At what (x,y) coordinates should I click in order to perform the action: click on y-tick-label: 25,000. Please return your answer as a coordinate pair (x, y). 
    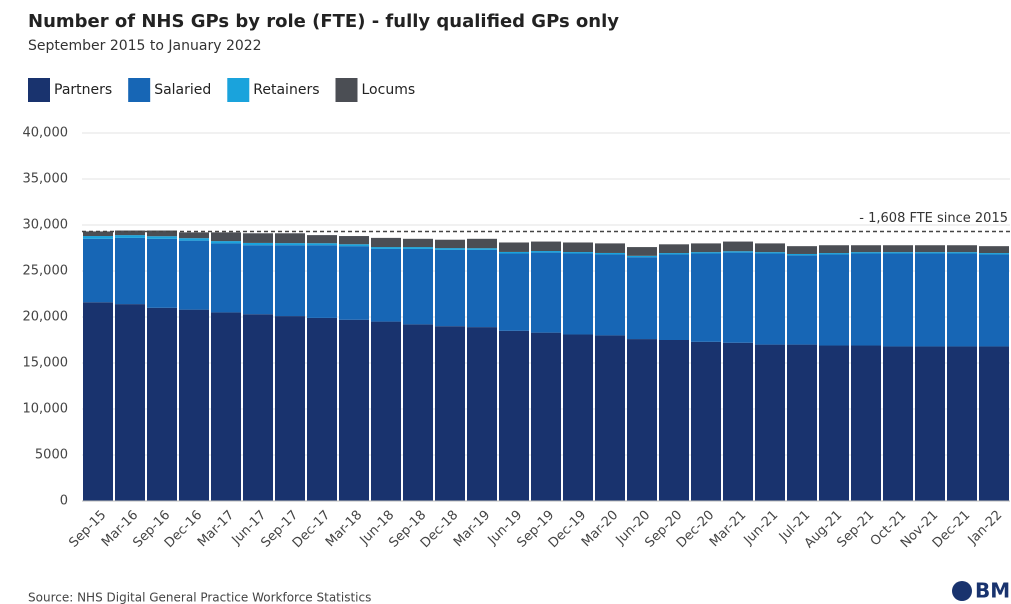
    Looking at the image, I should click on (46, 271).